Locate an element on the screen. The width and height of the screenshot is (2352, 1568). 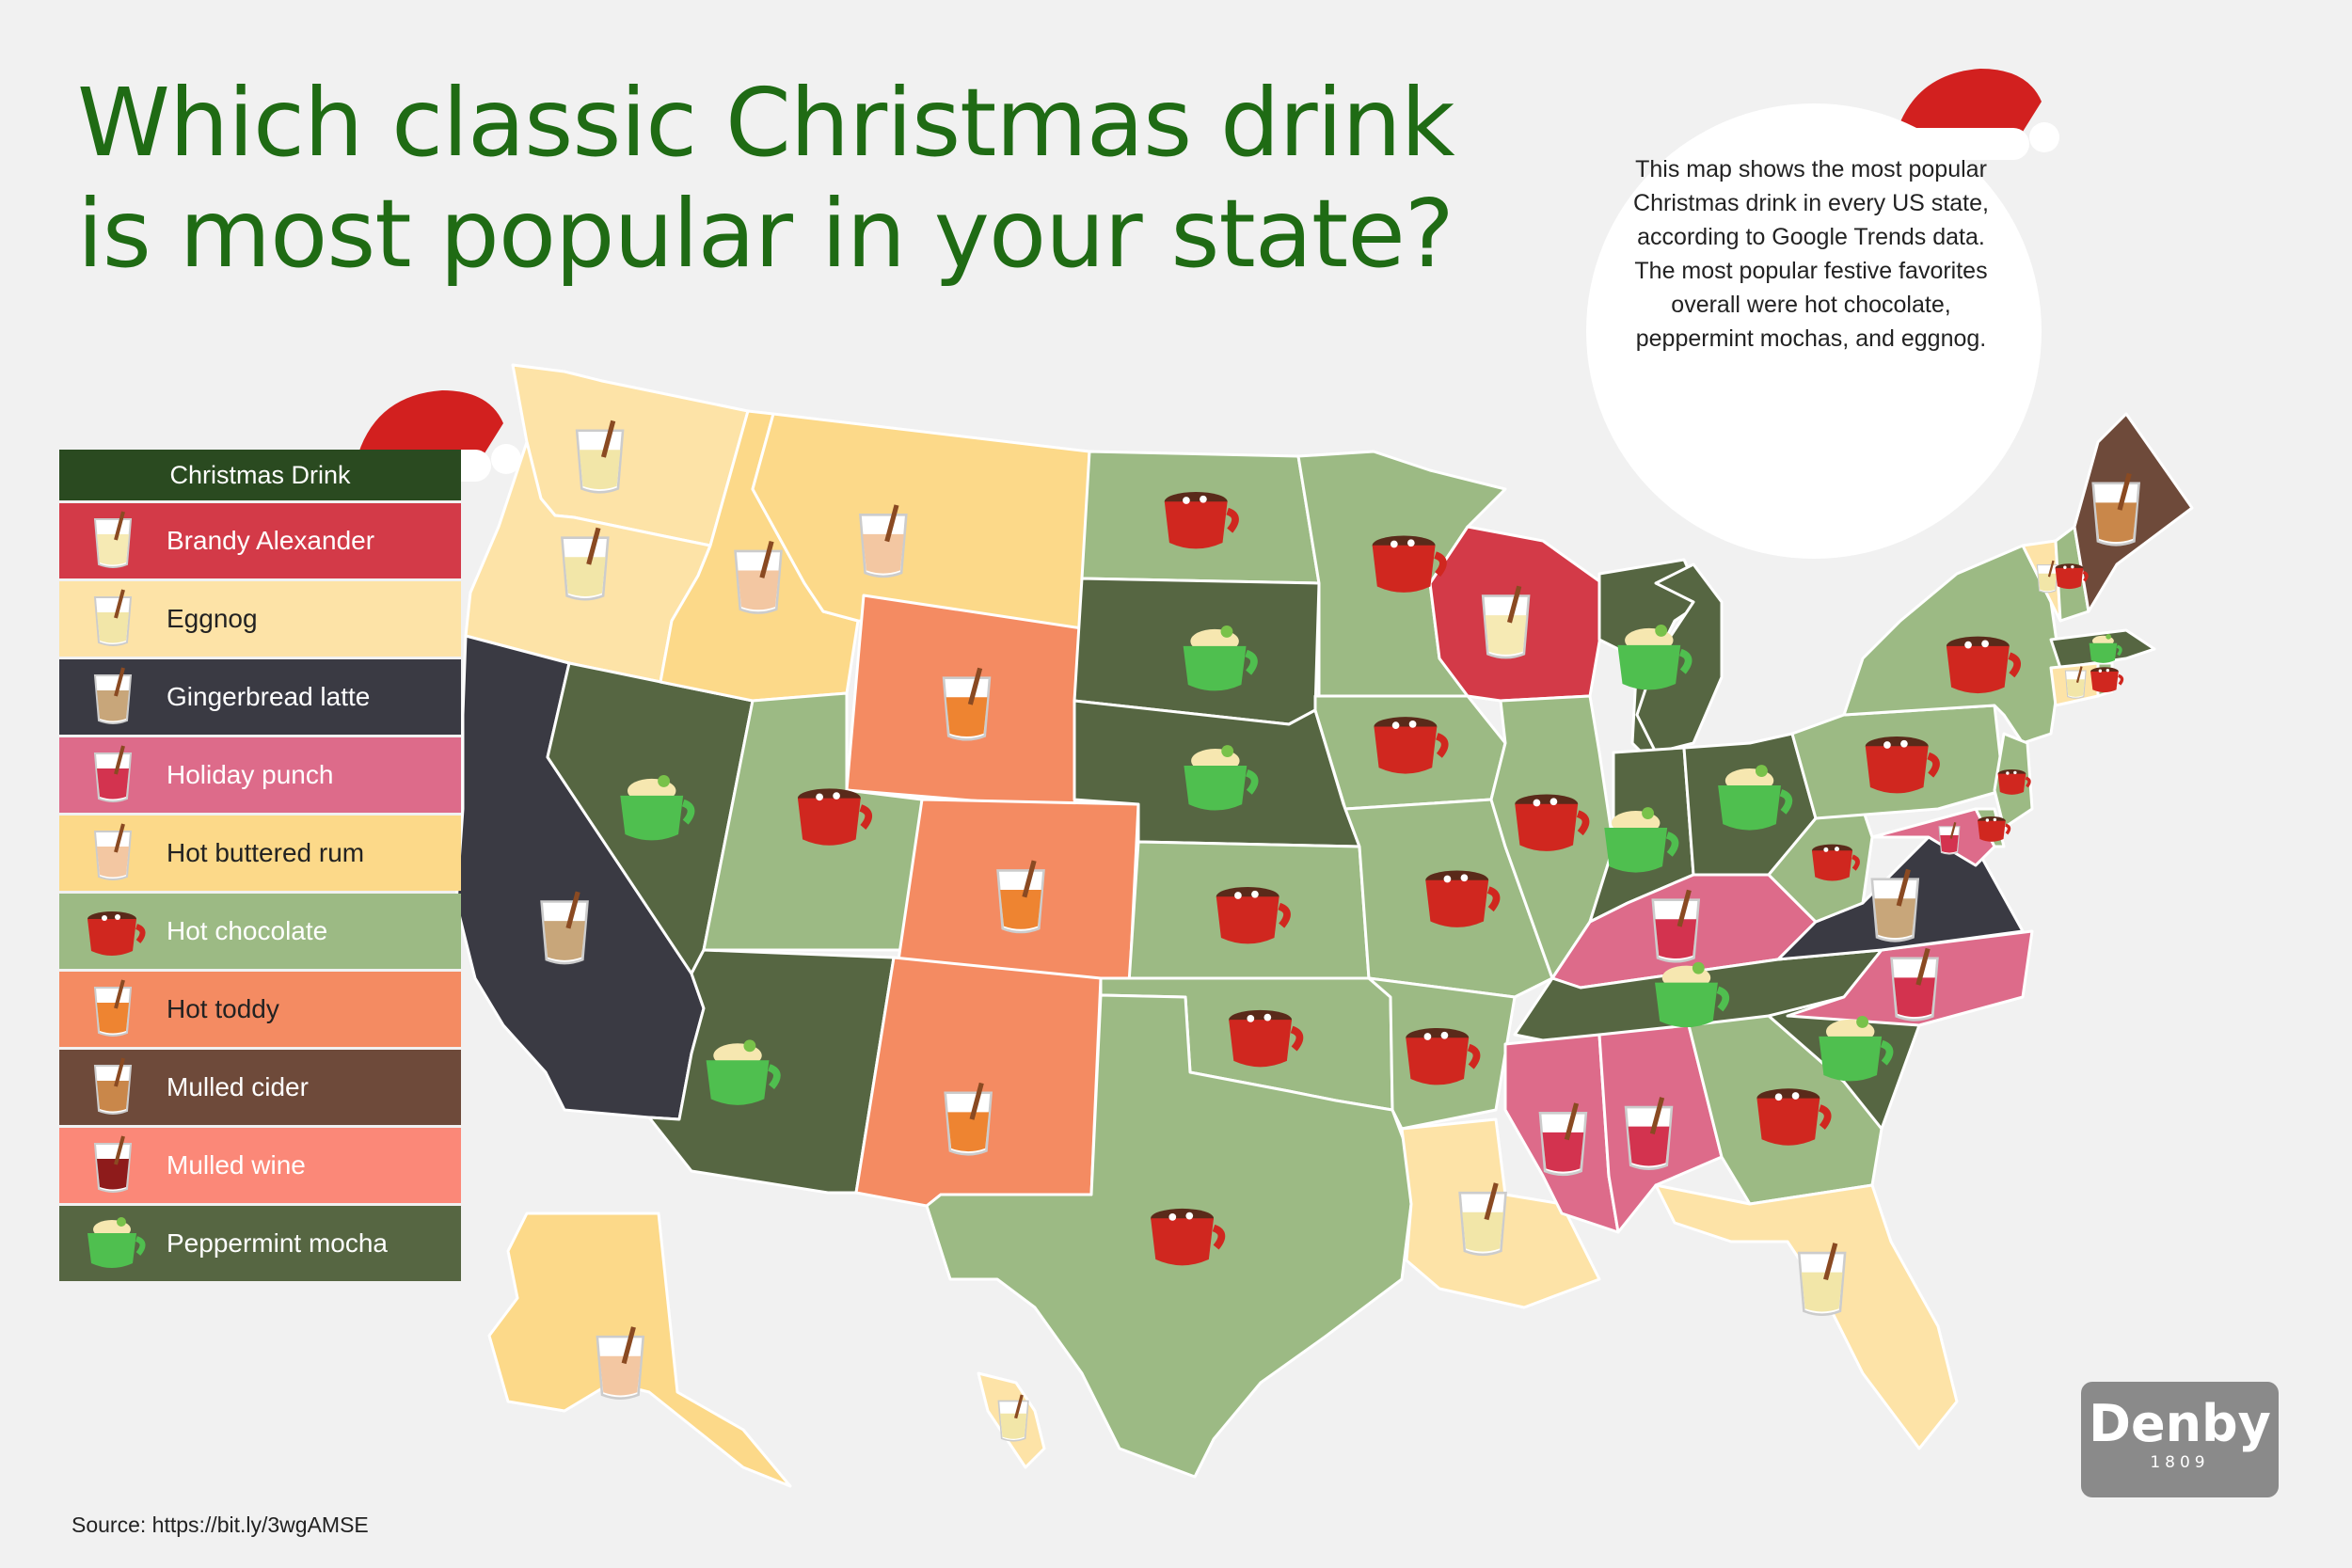
legend-item-eggnog: Eggnog is located at coordinates (260, 619).